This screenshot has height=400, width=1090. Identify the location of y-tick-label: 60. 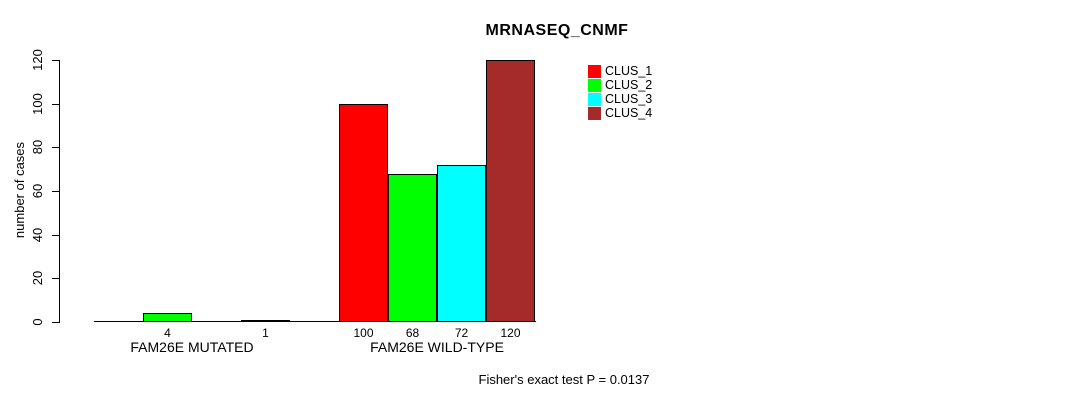
(37, 191).